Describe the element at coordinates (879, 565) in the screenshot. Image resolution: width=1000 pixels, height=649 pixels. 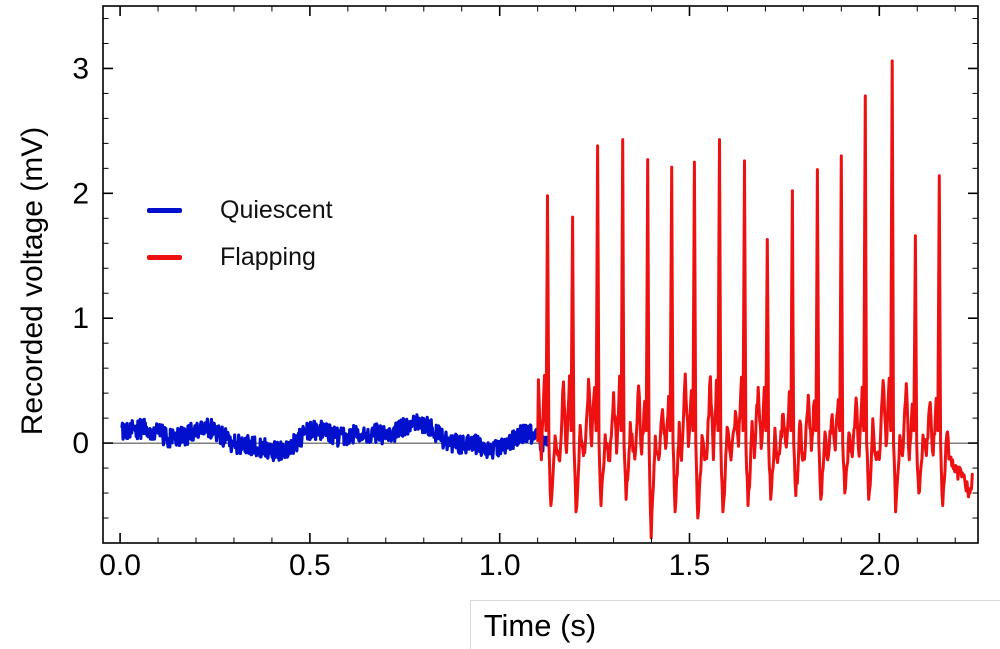
I see `svg-text: 2.0` at that location.